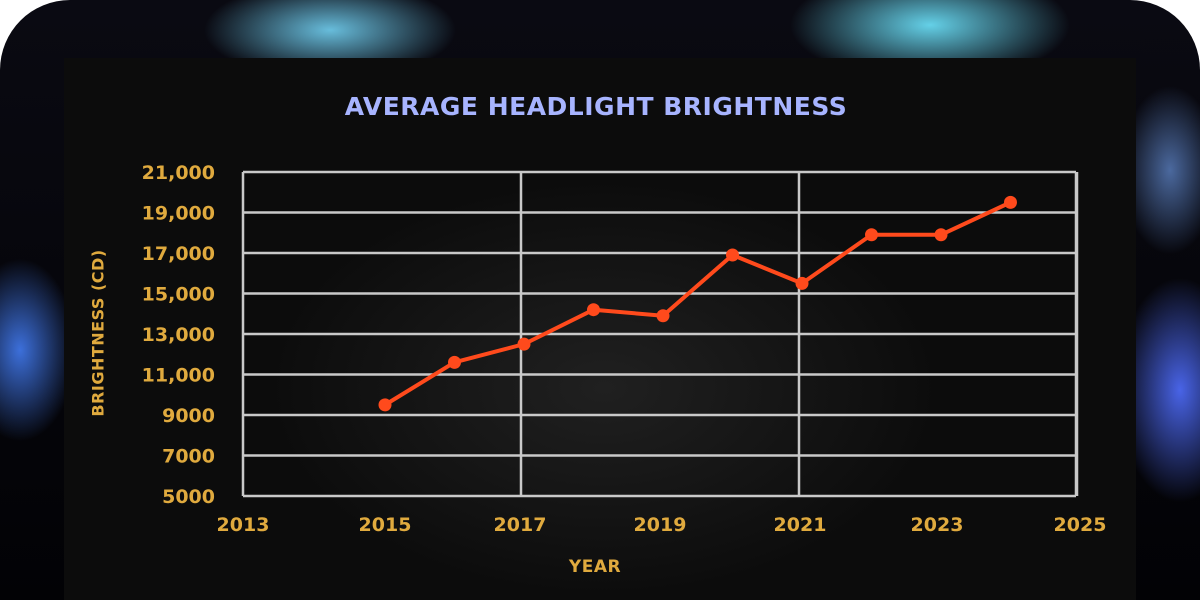 The height and width of the screenshot is (600, 1200). I want to click on x-tick-label: 2023, so click(937, 525).